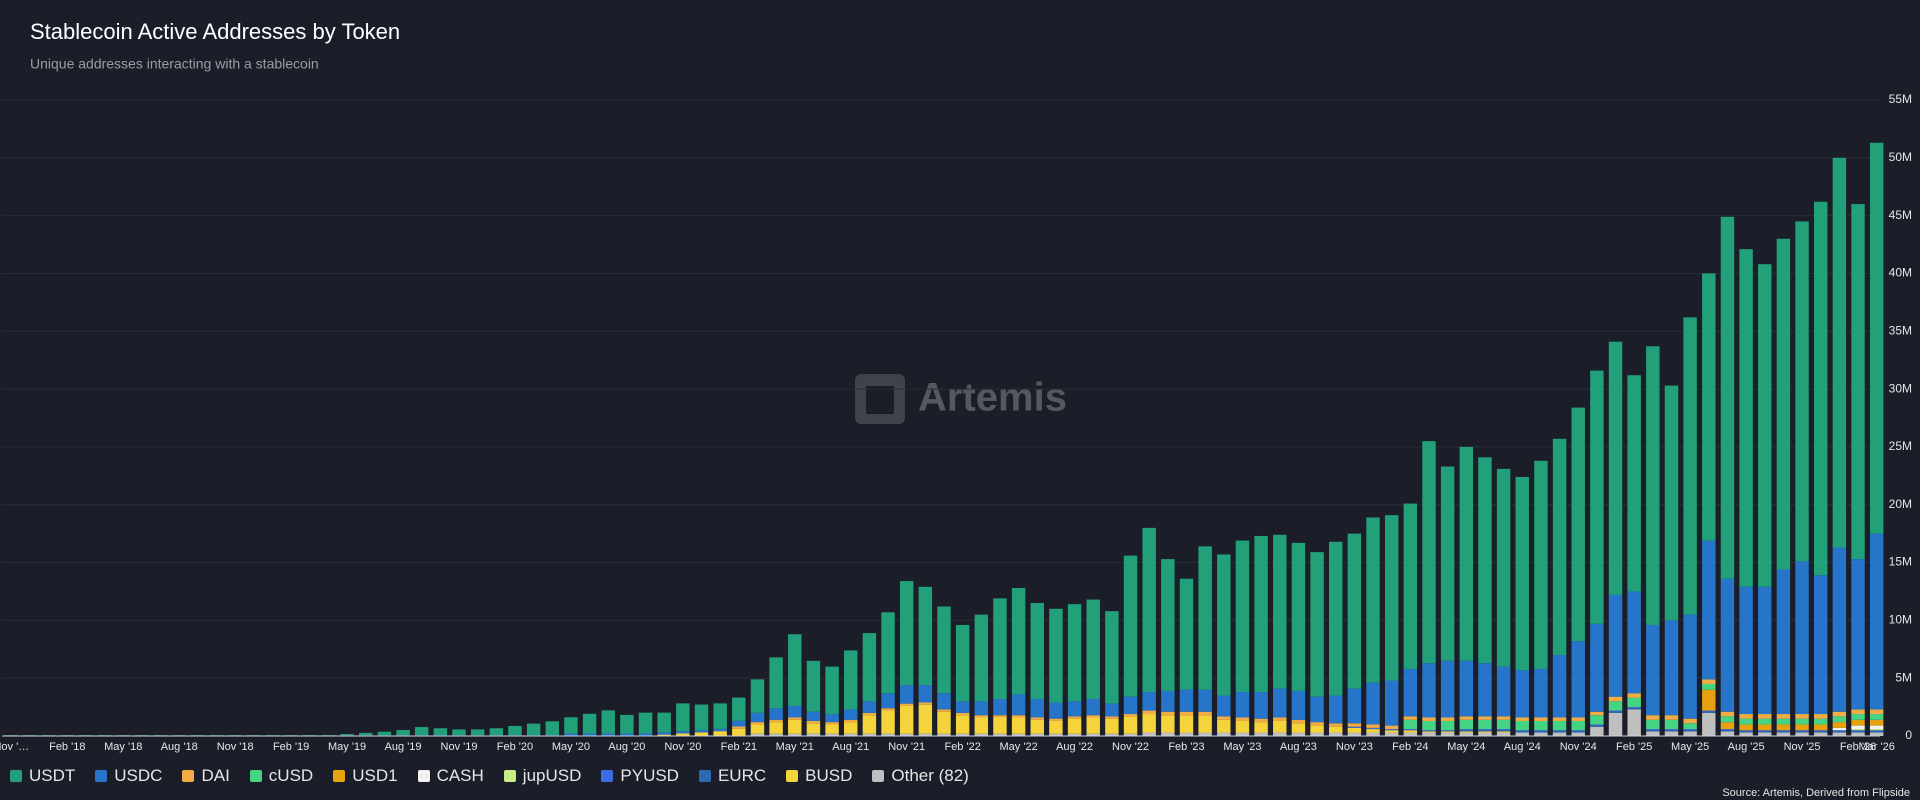 The image size is (1920, 800). What do you see at coordinates (365, 776) in the screenshot?
I see `legend-item: USD1` at bounding box center [365, 776].